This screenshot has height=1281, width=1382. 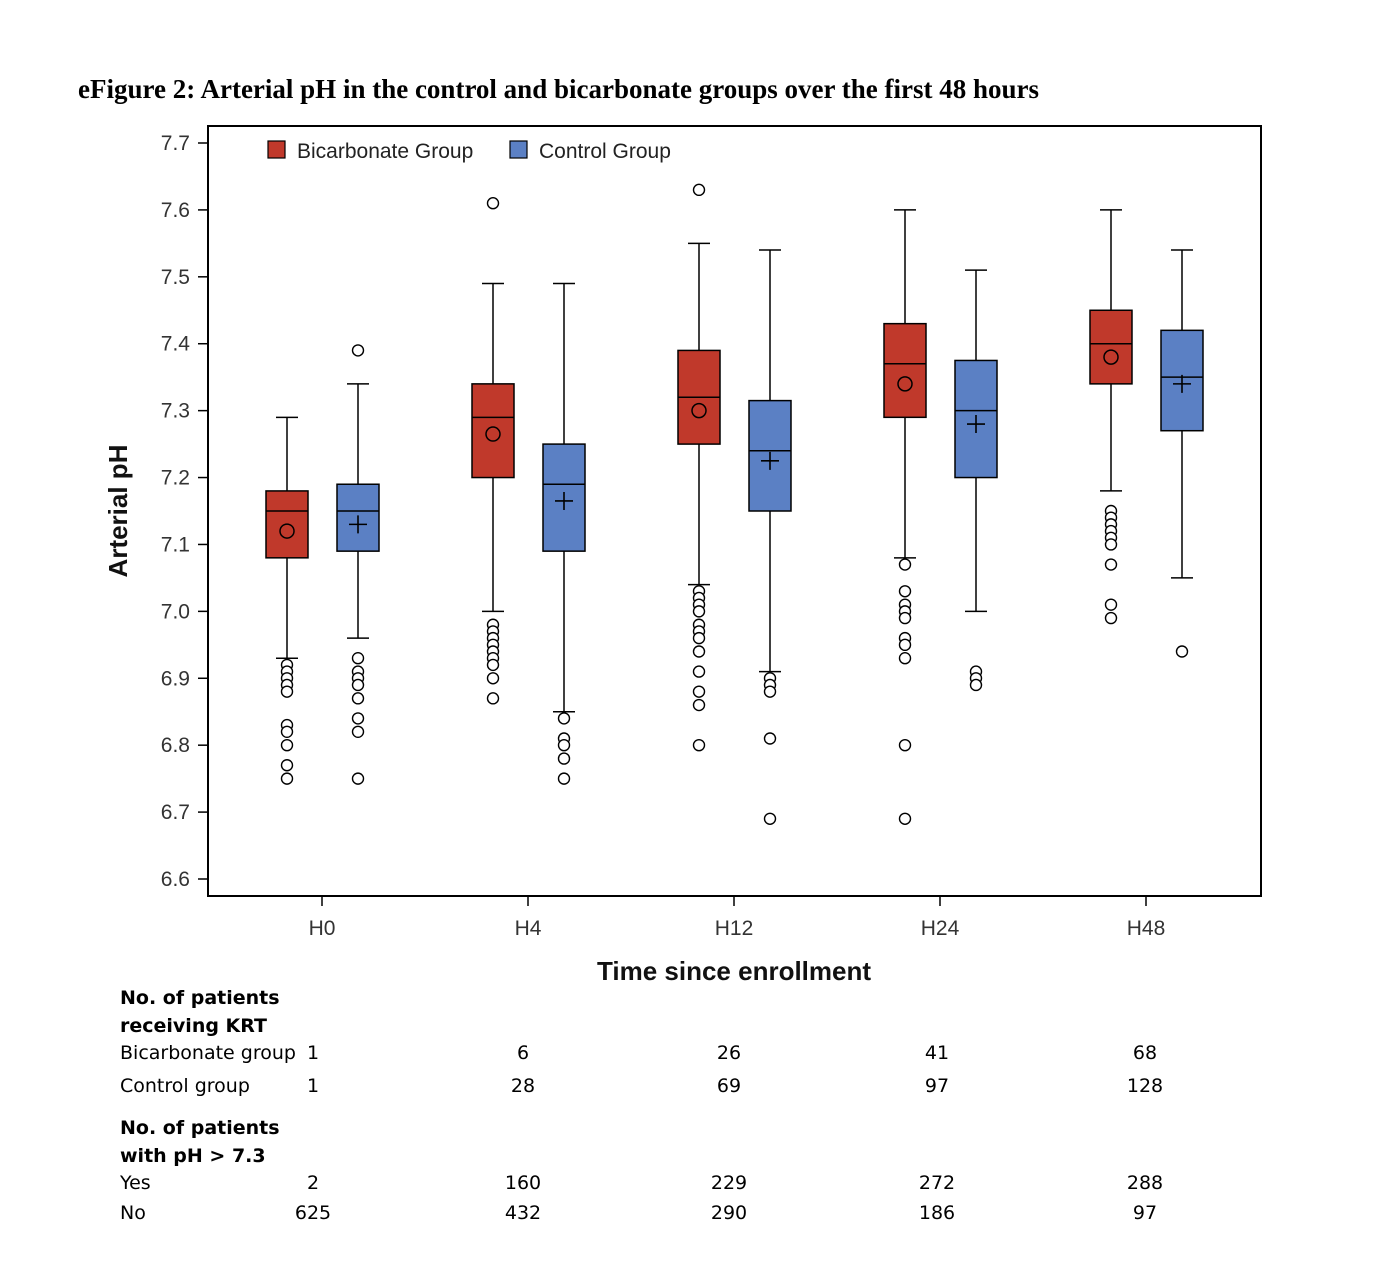 I want to click on table-cell: 272, so click(x=937, y=1183).